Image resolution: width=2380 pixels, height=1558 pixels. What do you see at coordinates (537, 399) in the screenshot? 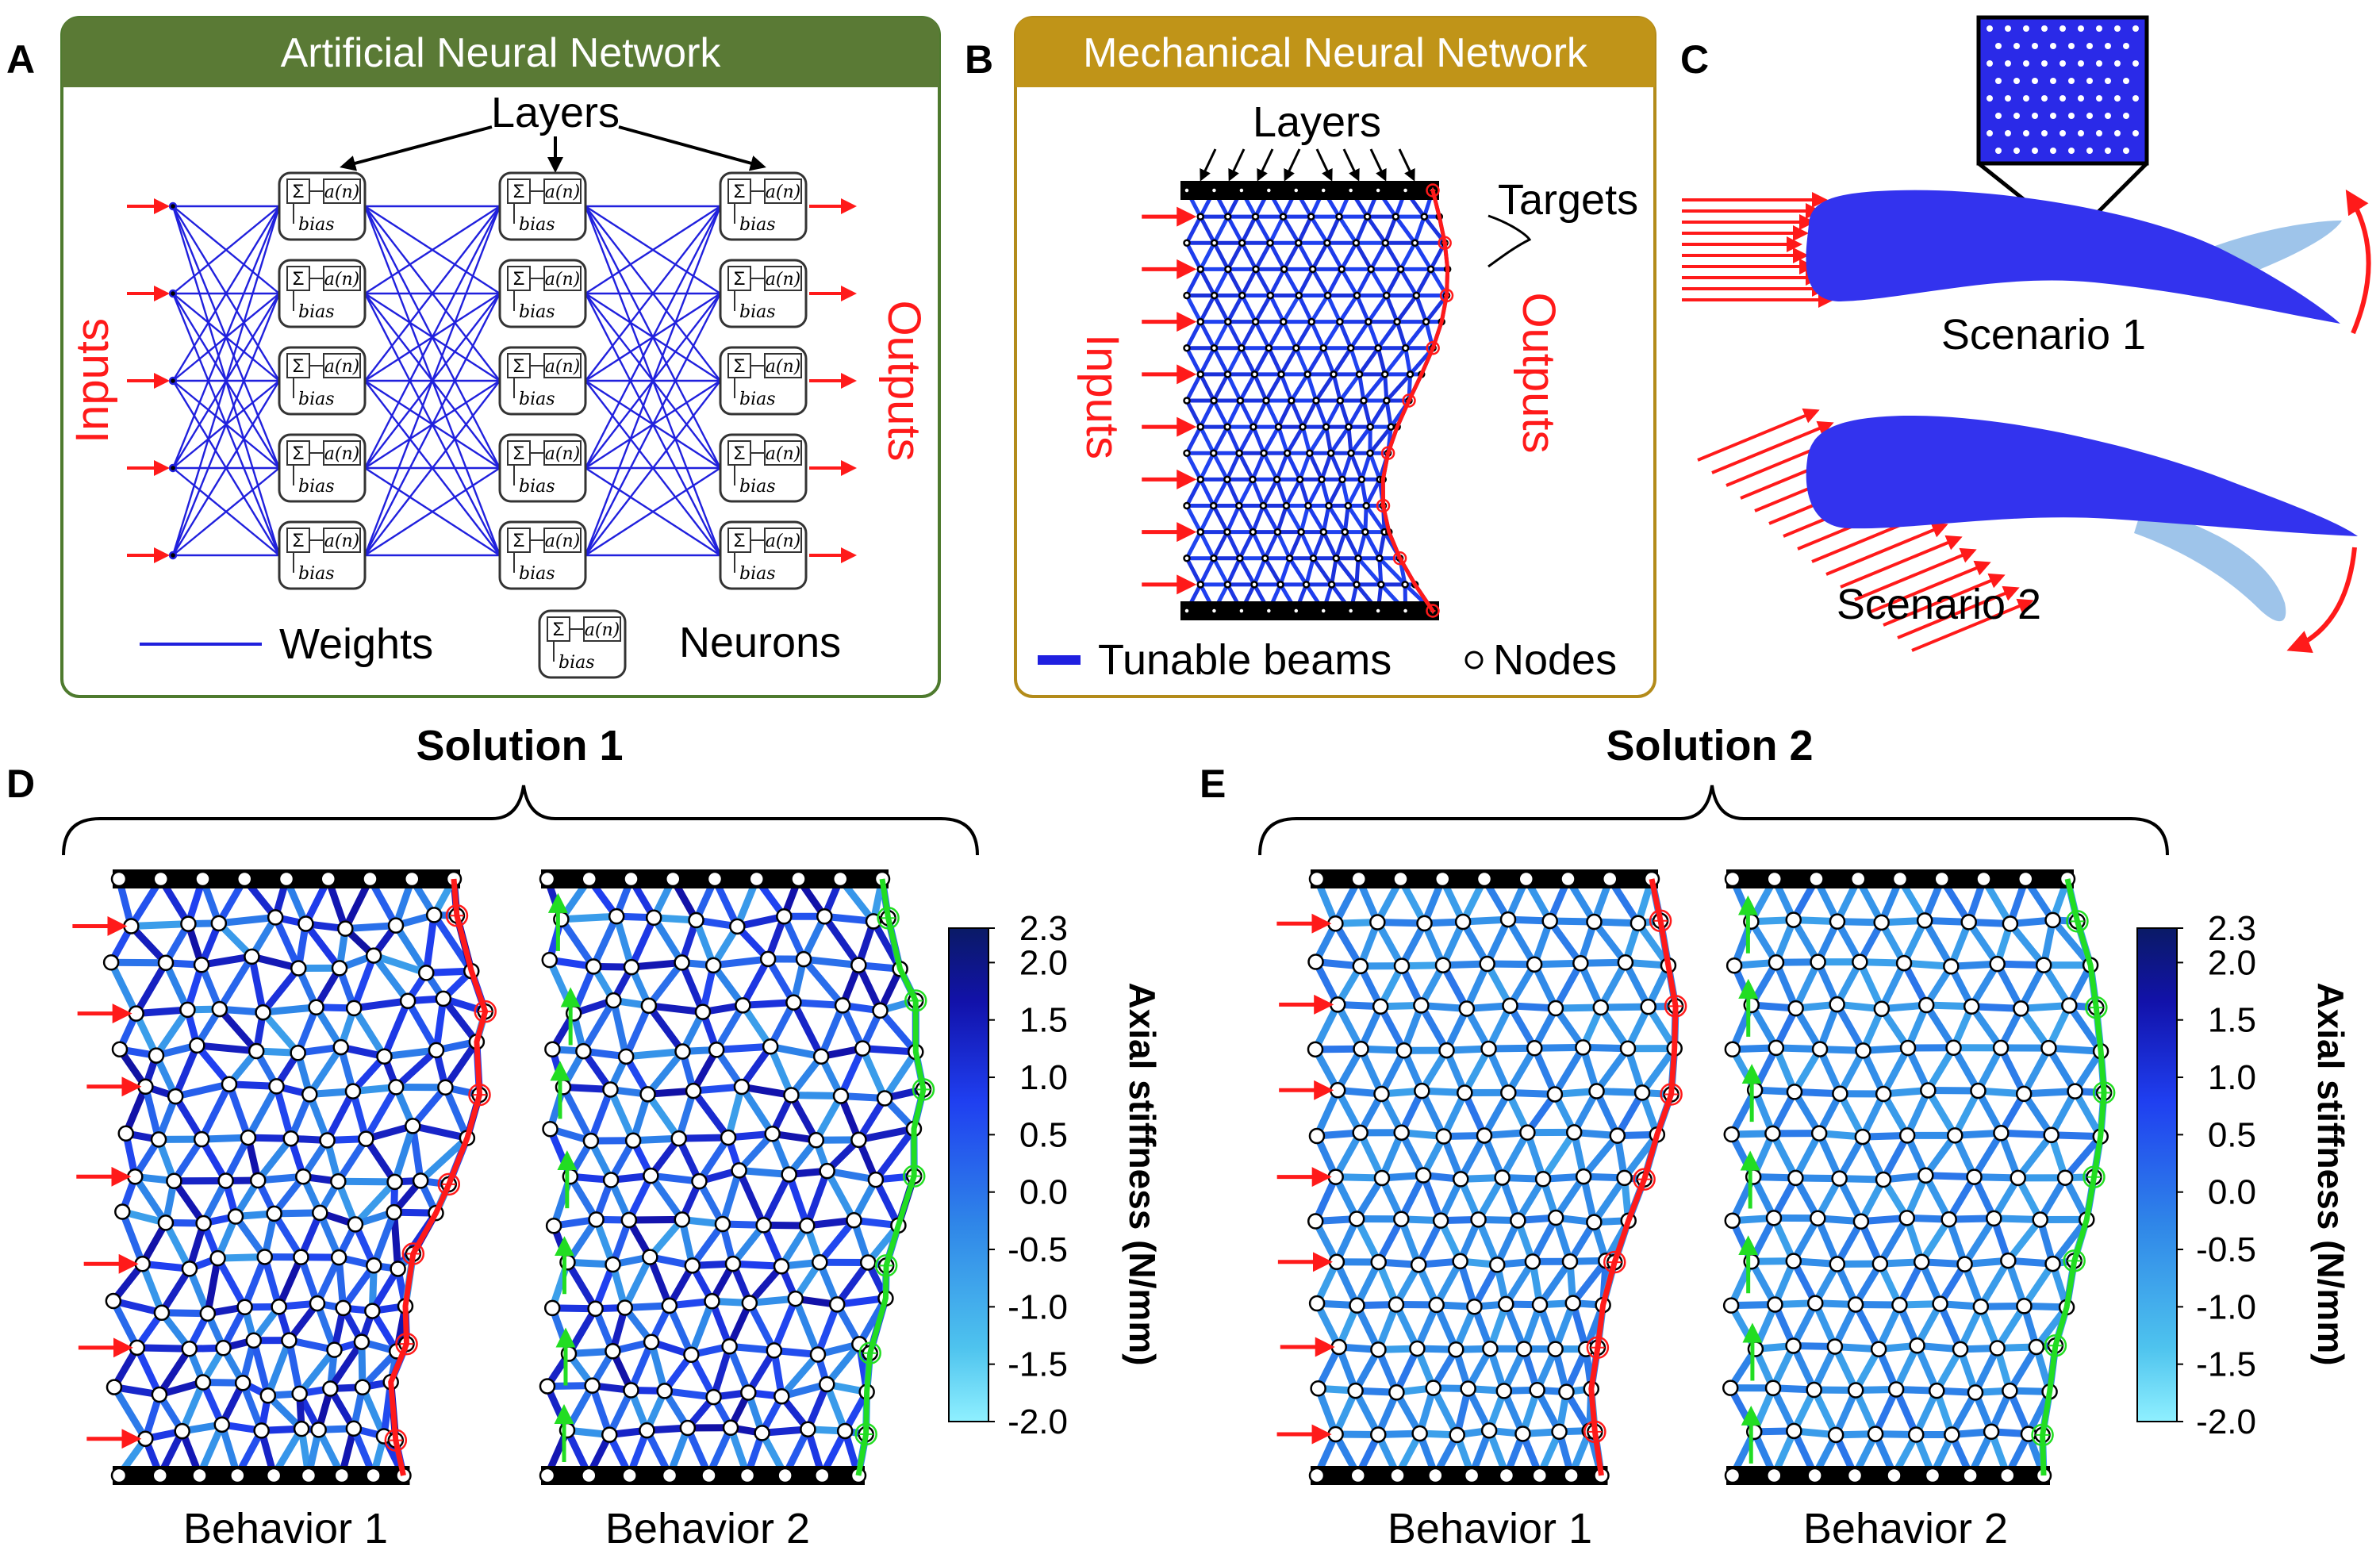
I see `neuron-bias: bias` at bounding box center [537, 399].